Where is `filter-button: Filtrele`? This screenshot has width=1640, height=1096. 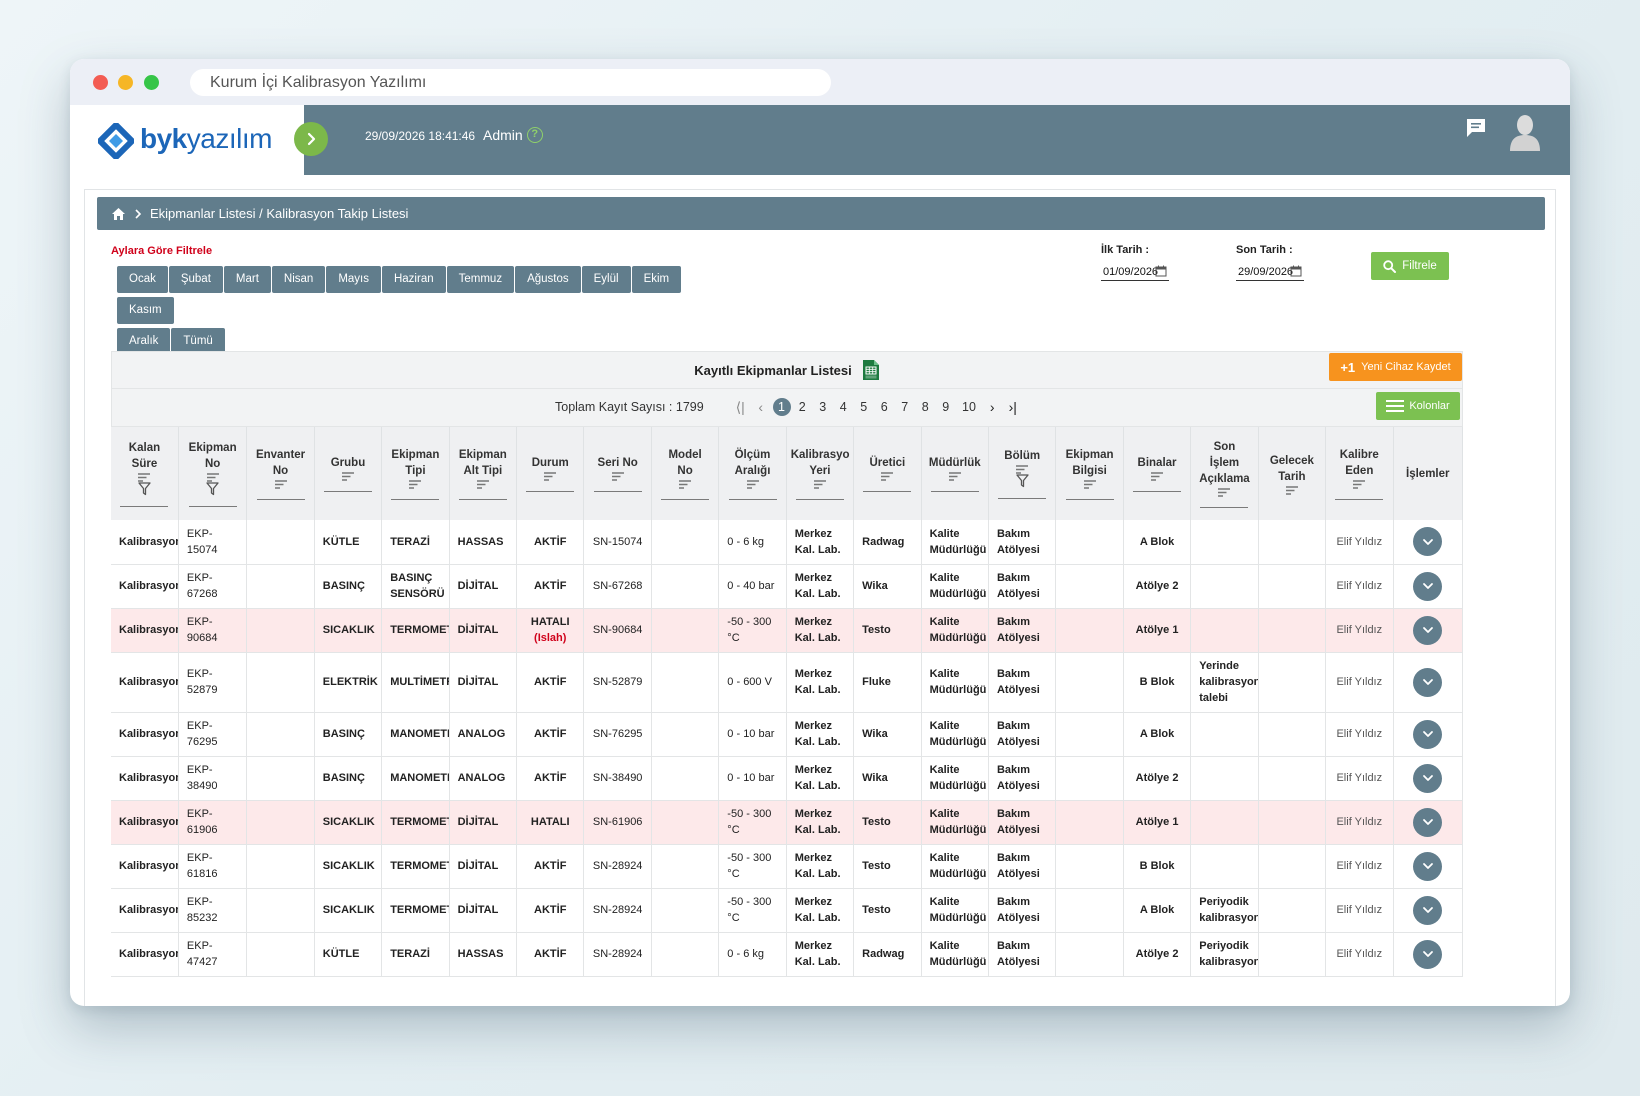 filter-button: Filtrele is located at coordinates (1410, 266).